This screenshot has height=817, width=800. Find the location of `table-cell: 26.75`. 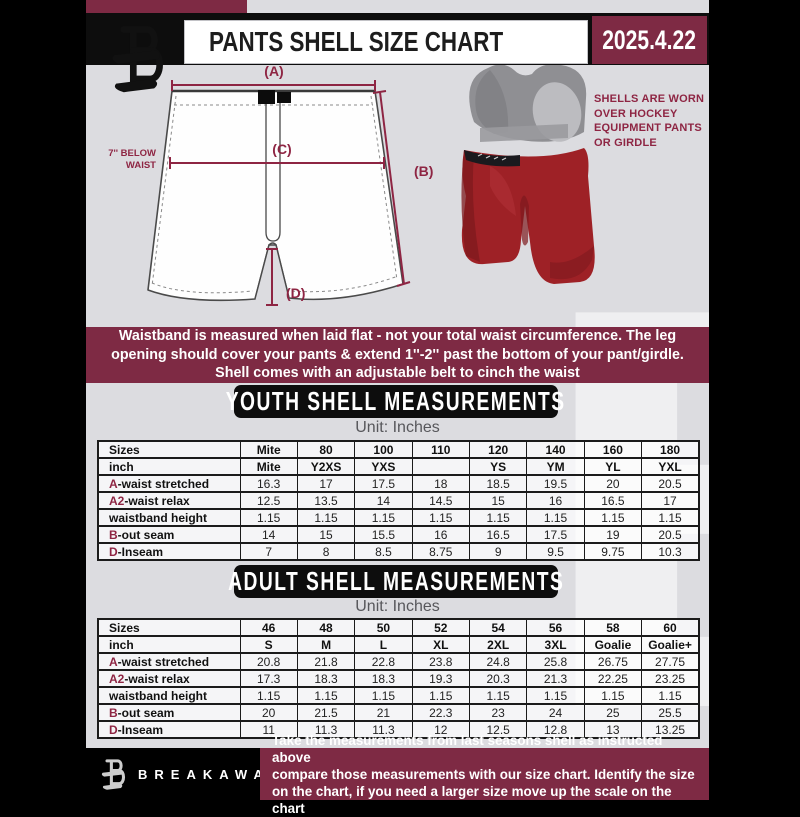

table-cell: 26.75 is located at coordinates (613, 661).